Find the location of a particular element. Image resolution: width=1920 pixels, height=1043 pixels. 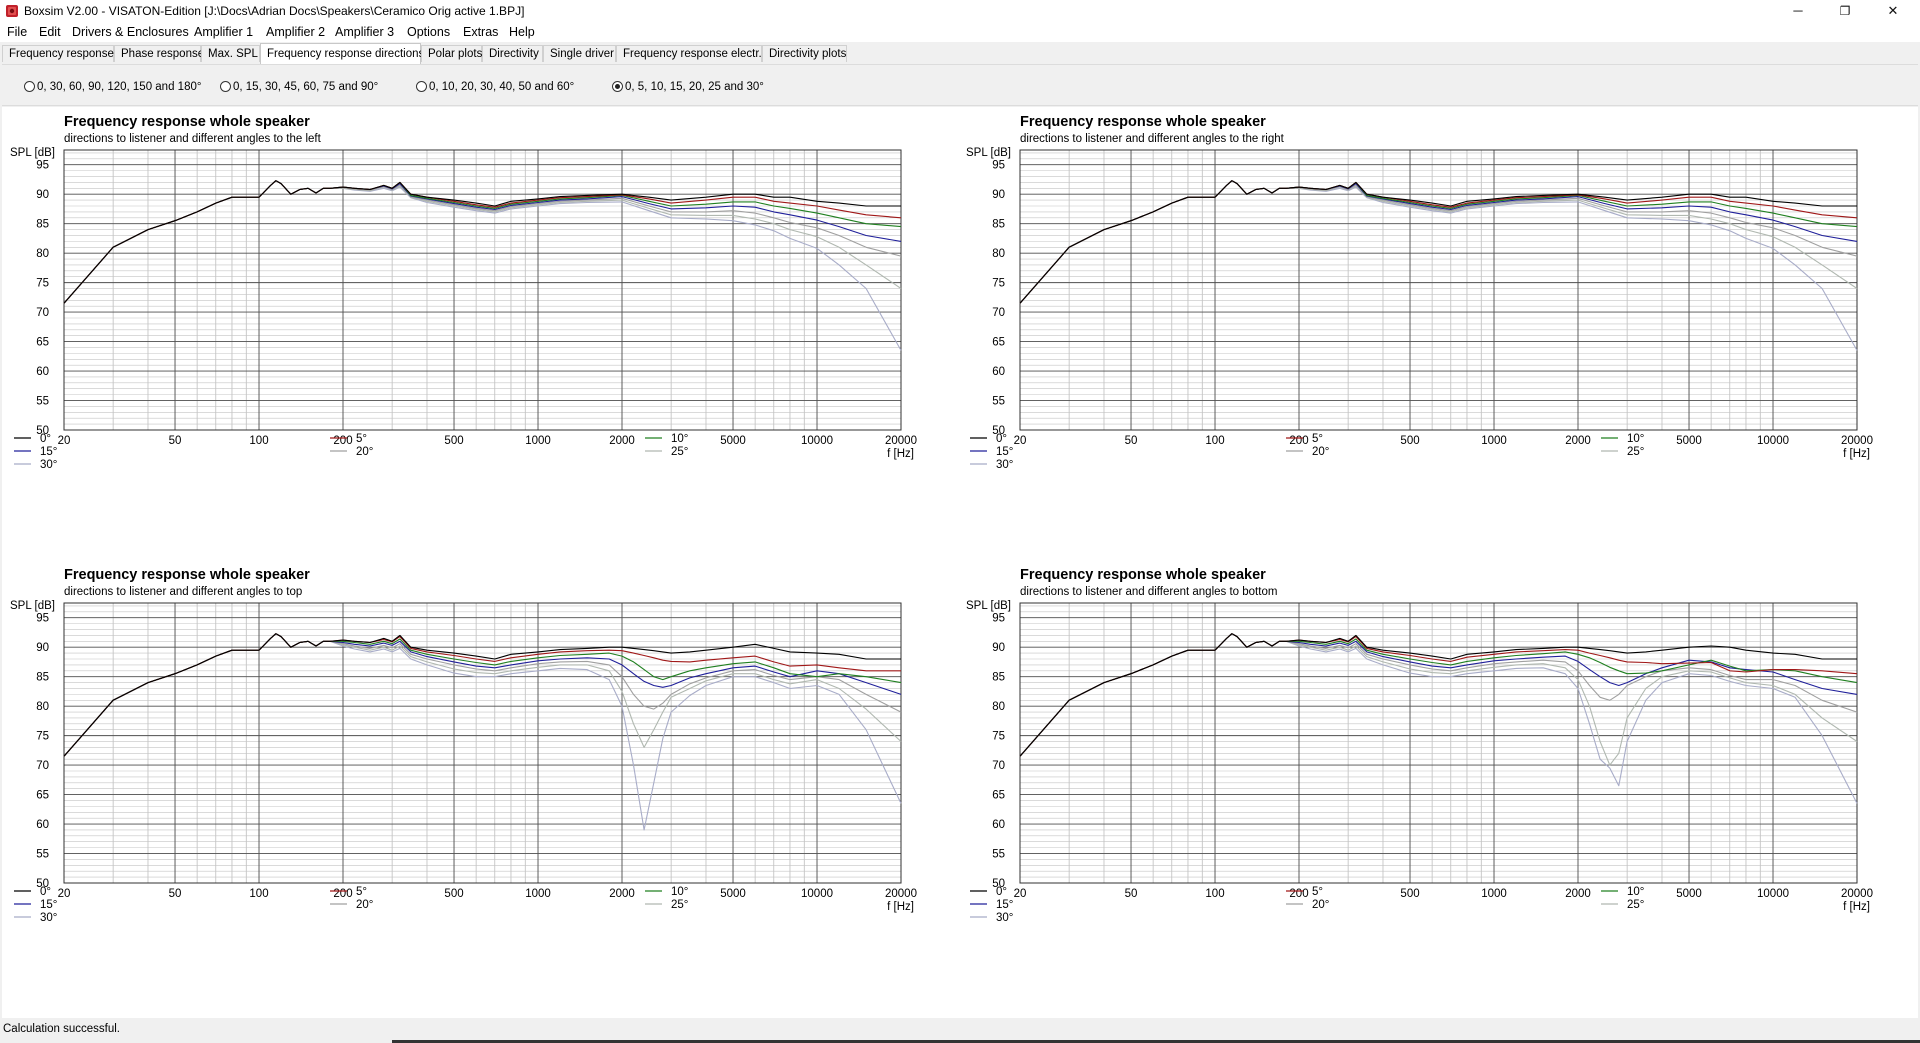

angle-option-0-180: 0, 30, 60, 90, 120, 150 and 180° is located at coordinates (112, 88).